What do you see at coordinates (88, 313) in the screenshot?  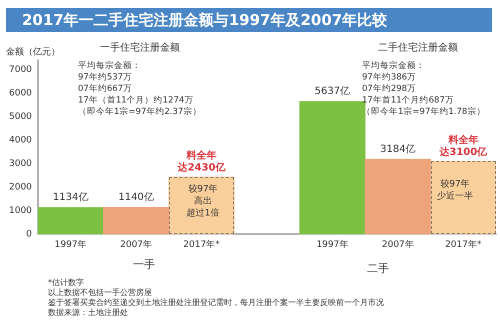 I see `source-note: 数据来源：土地注册处` at bounding box center [88, 313].